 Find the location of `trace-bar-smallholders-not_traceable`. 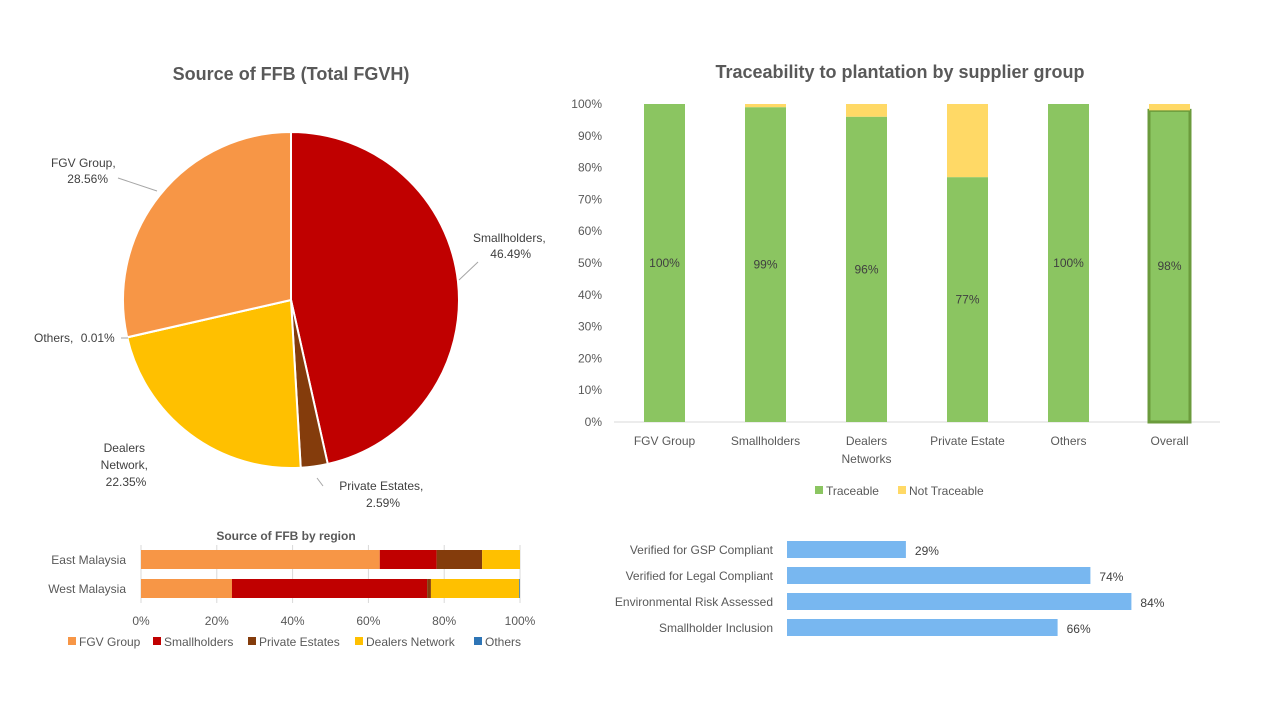

trace-bar-smallholders-not_traceable is located at coordinates (765, 106).